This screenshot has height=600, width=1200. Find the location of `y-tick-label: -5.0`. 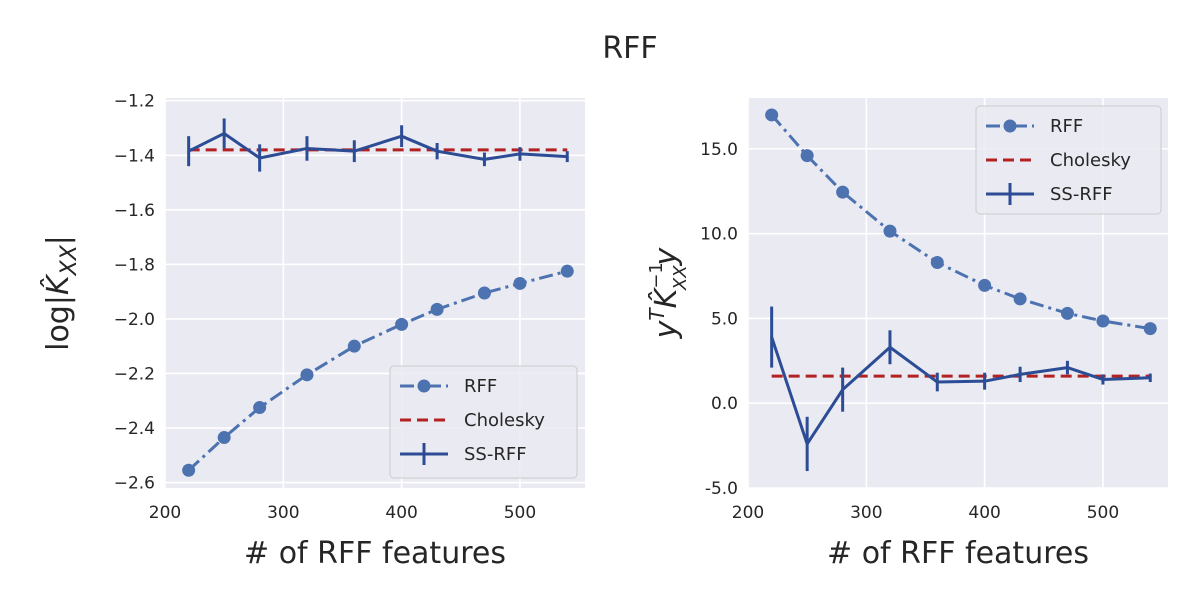

y-tick-label: -5.0 is located at coordinates (721, 489).